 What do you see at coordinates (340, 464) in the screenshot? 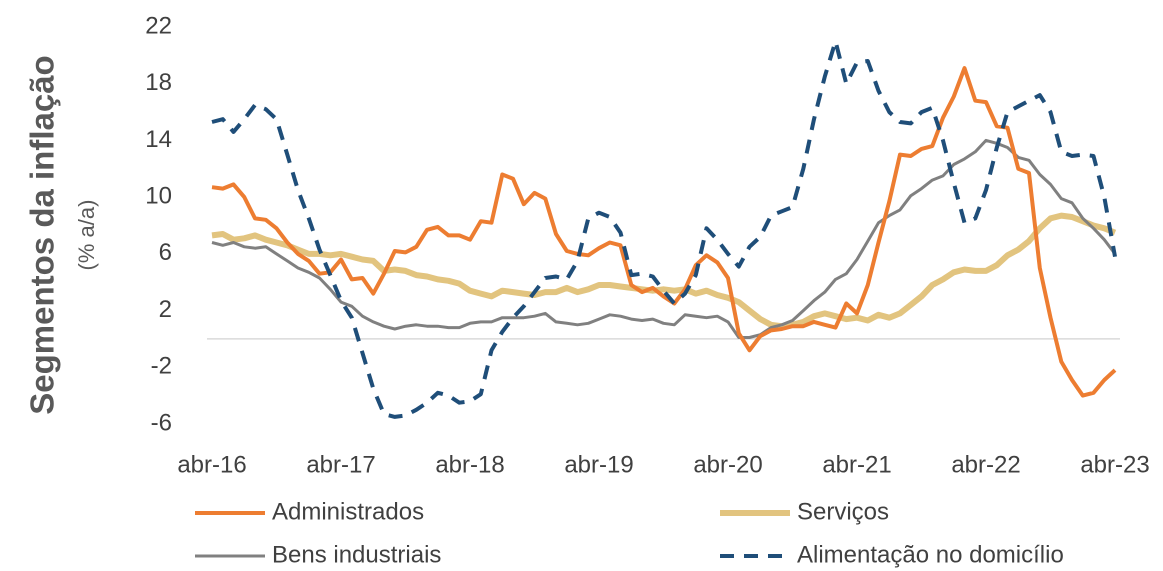
I see `x-tick-label: abr-17` at bounding box center [340, 464].